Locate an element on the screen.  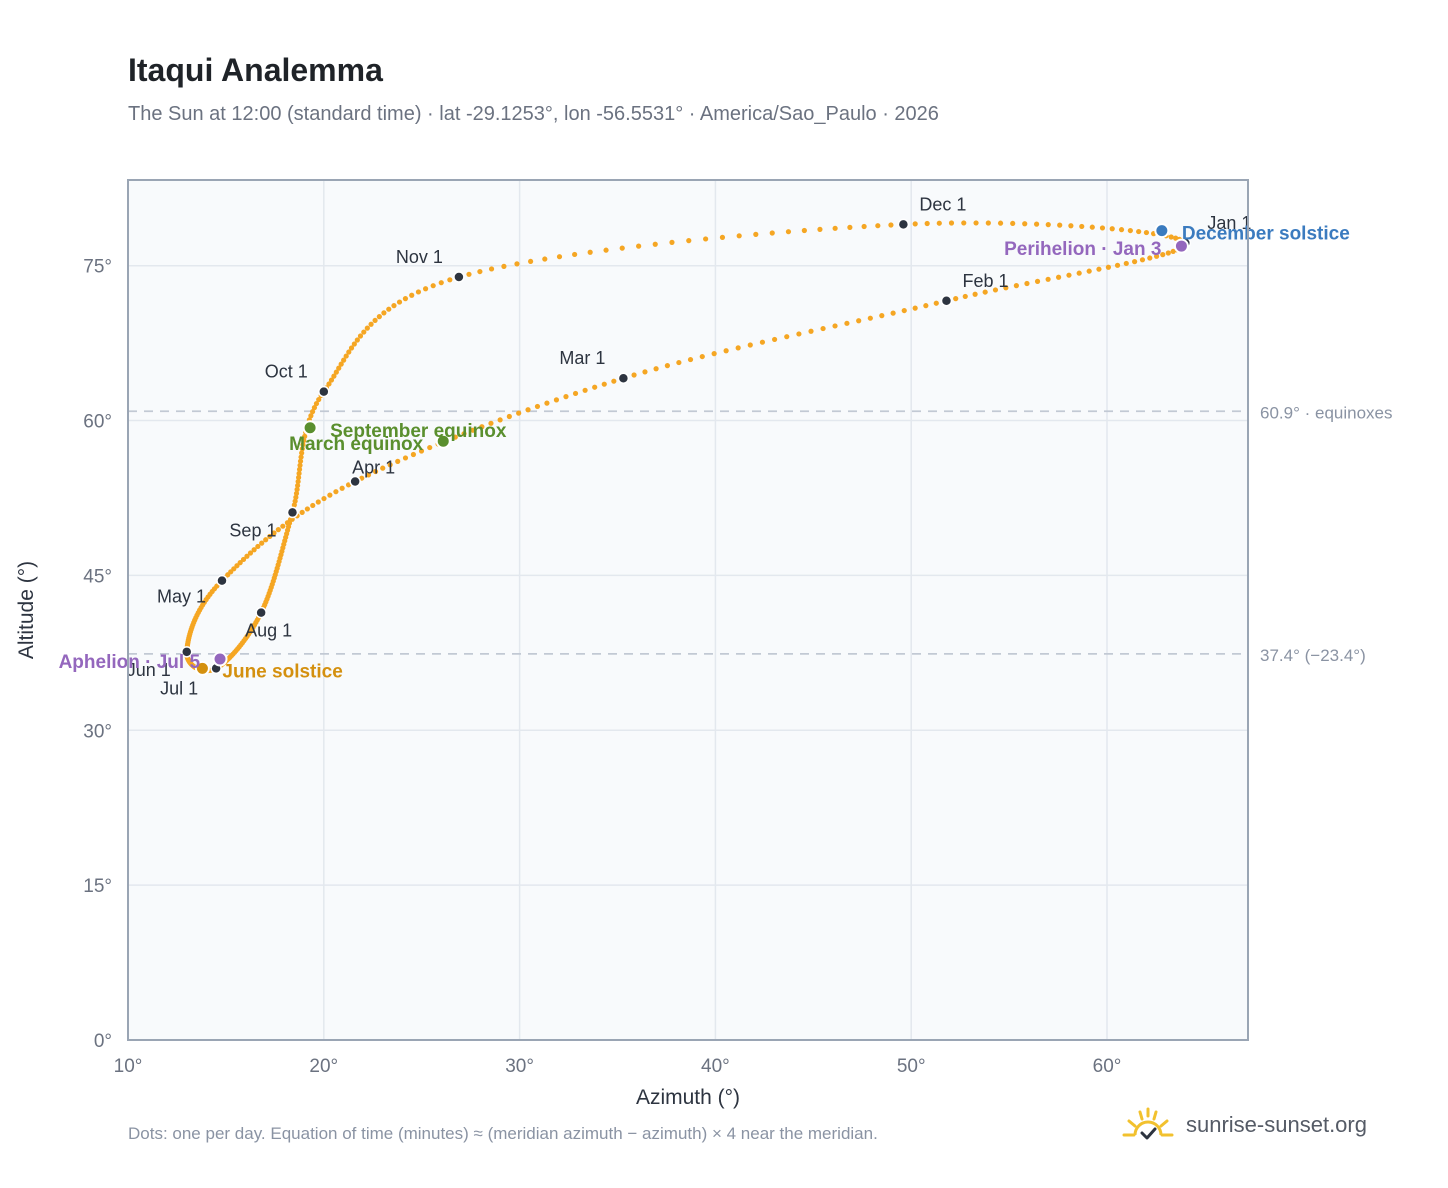
brand: sunrise-sunset.org is located at coordinates (1243, 1125).